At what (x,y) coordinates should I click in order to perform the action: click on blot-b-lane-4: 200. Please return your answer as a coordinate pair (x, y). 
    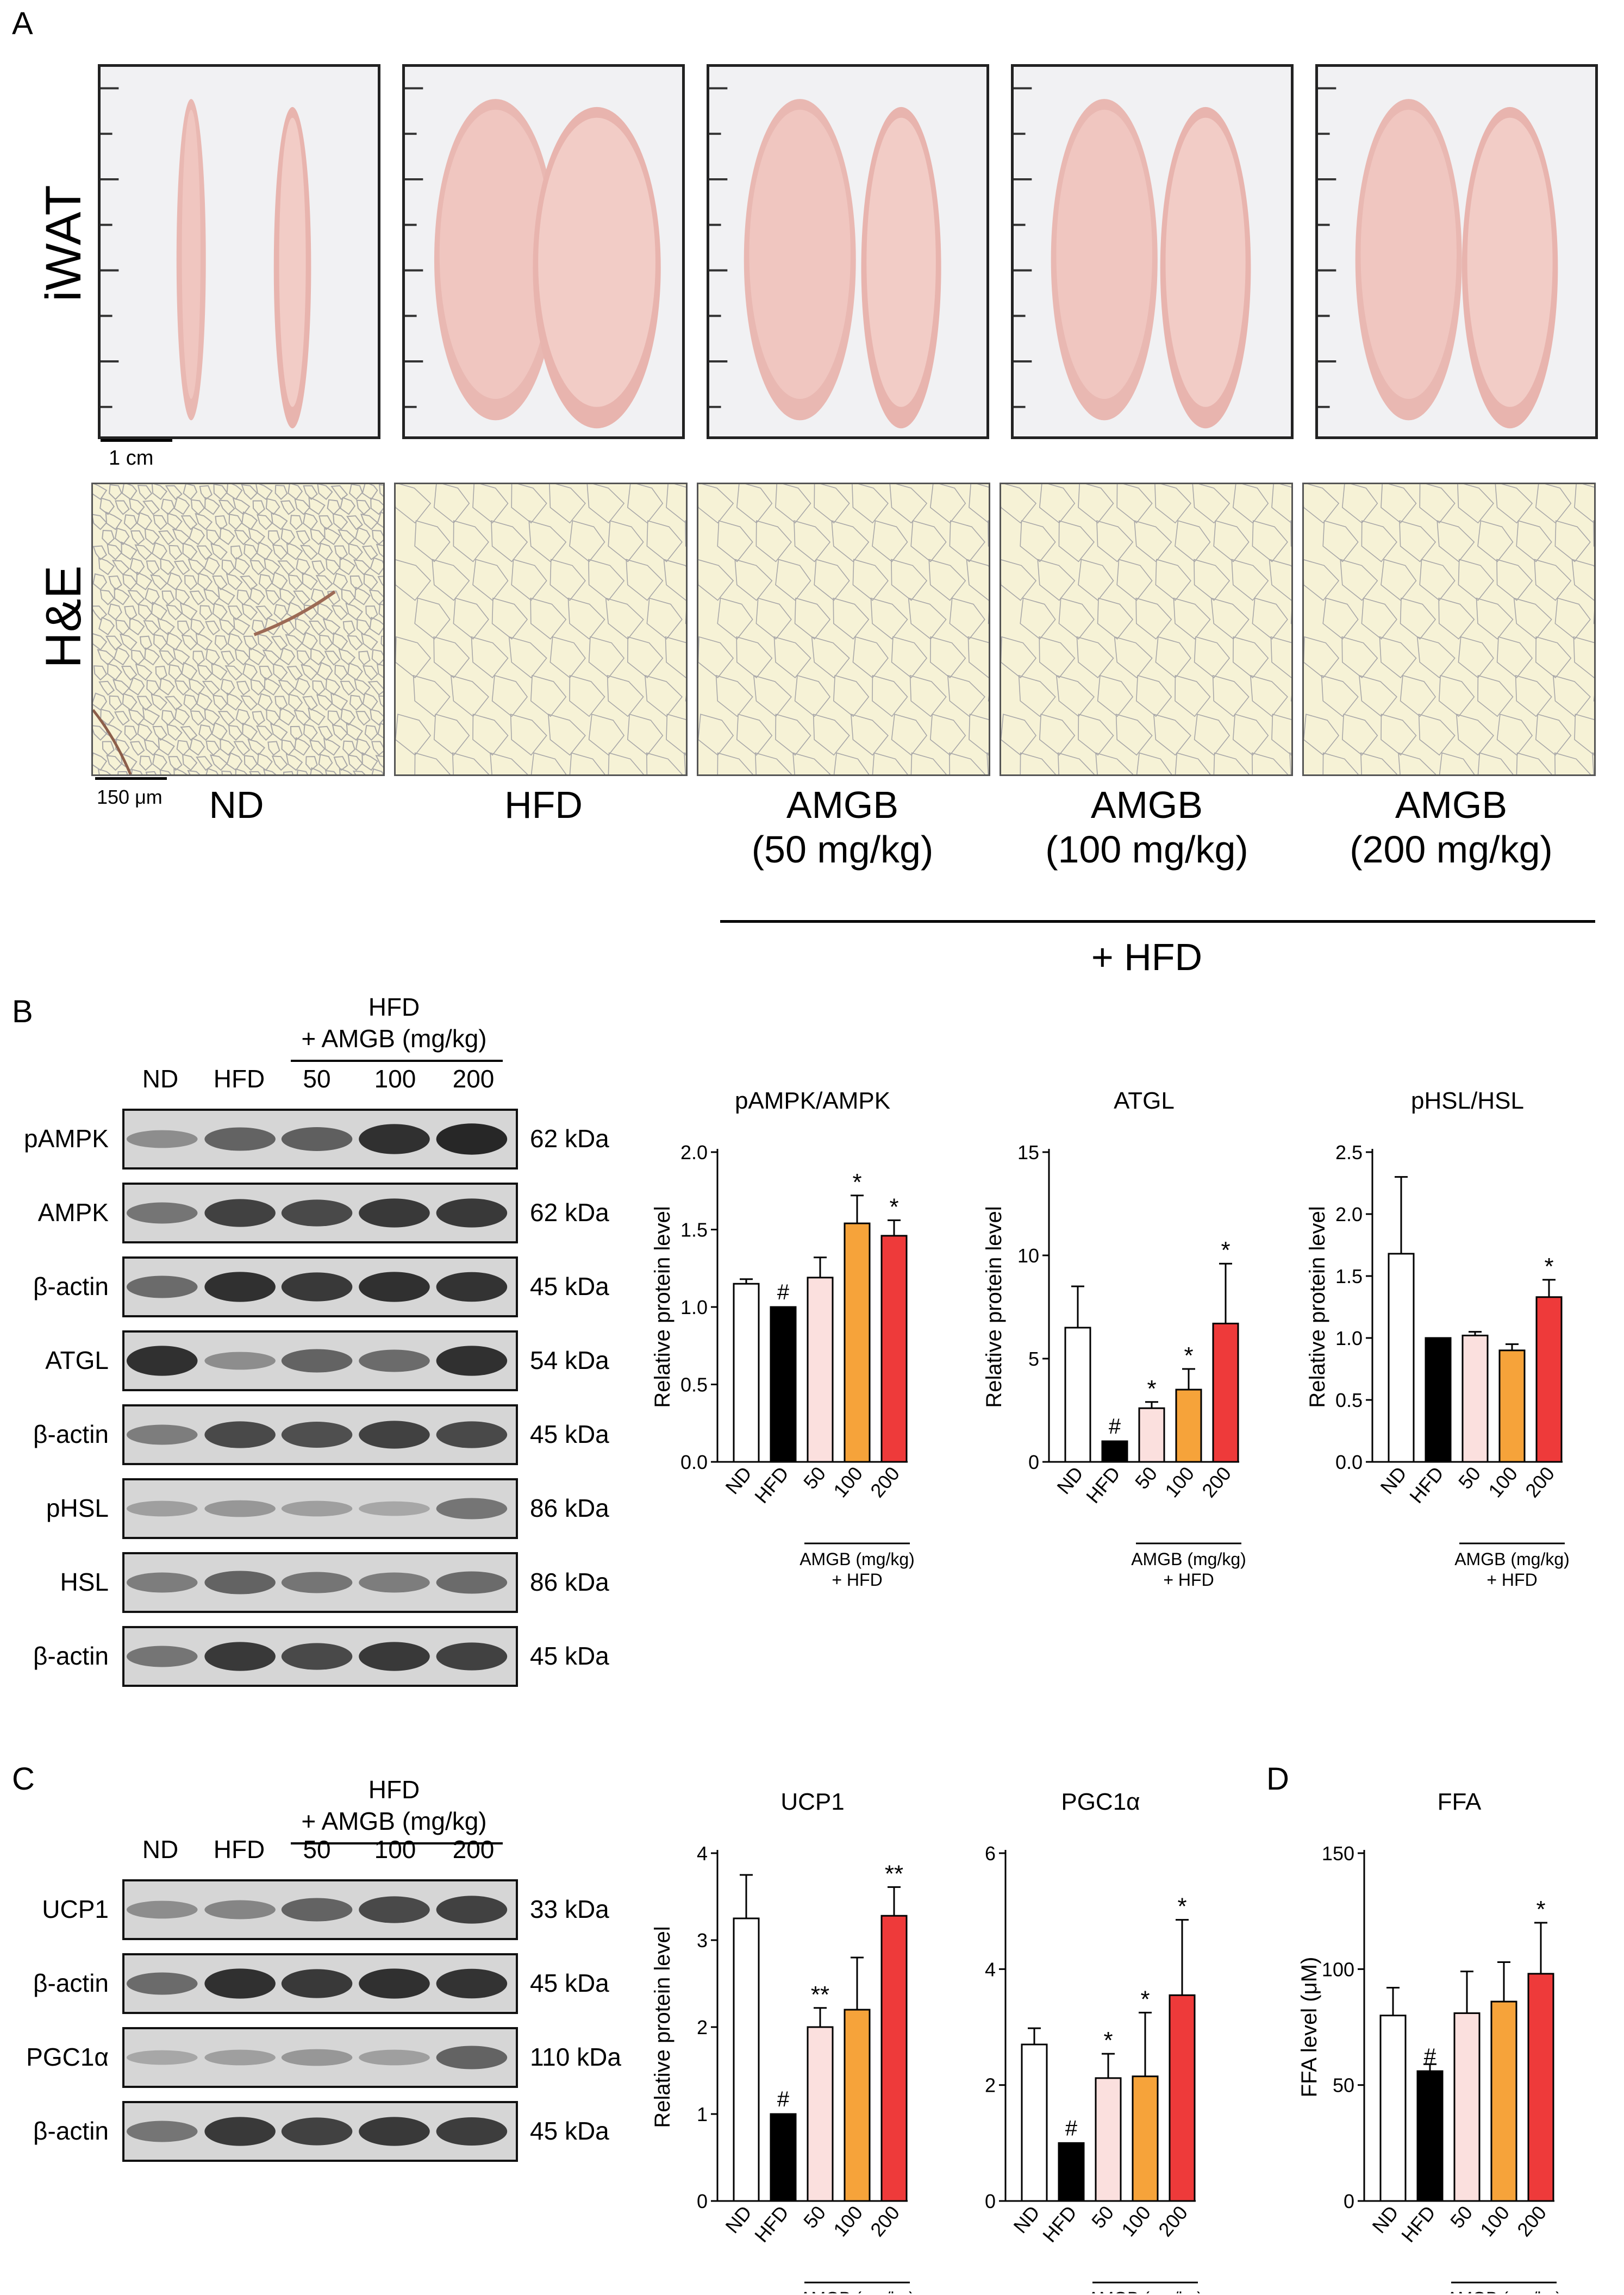
    Looking at the image, I should click on (473, 1079).